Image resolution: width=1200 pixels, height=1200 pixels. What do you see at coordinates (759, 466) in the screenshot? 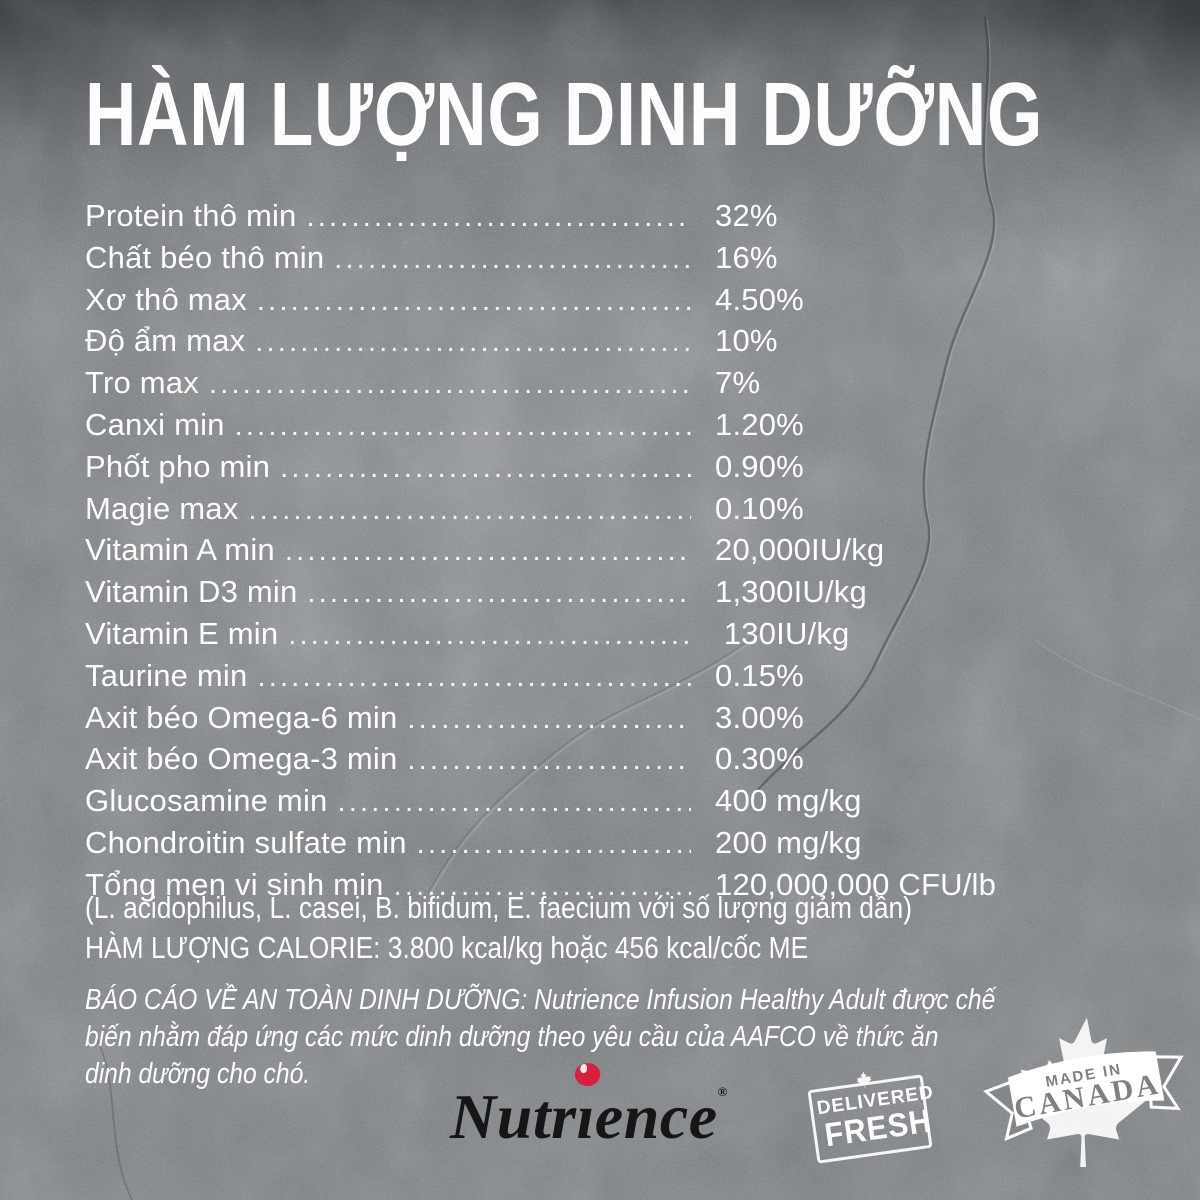
I see `nutrient-value: 0.90%` at bounding box center [759, 466].